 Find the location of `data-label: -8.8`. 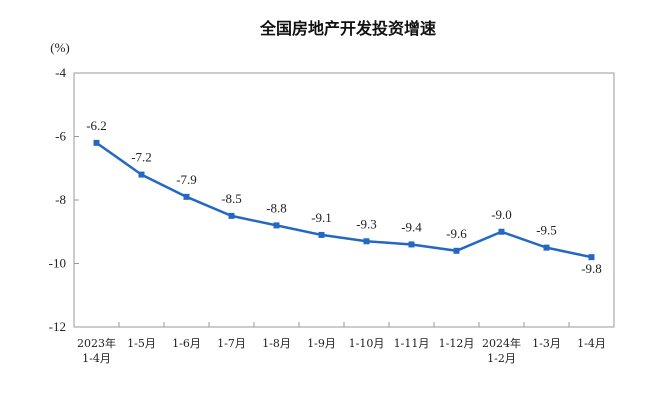

data-label: -8.8 is located at coordinates (276, 207).